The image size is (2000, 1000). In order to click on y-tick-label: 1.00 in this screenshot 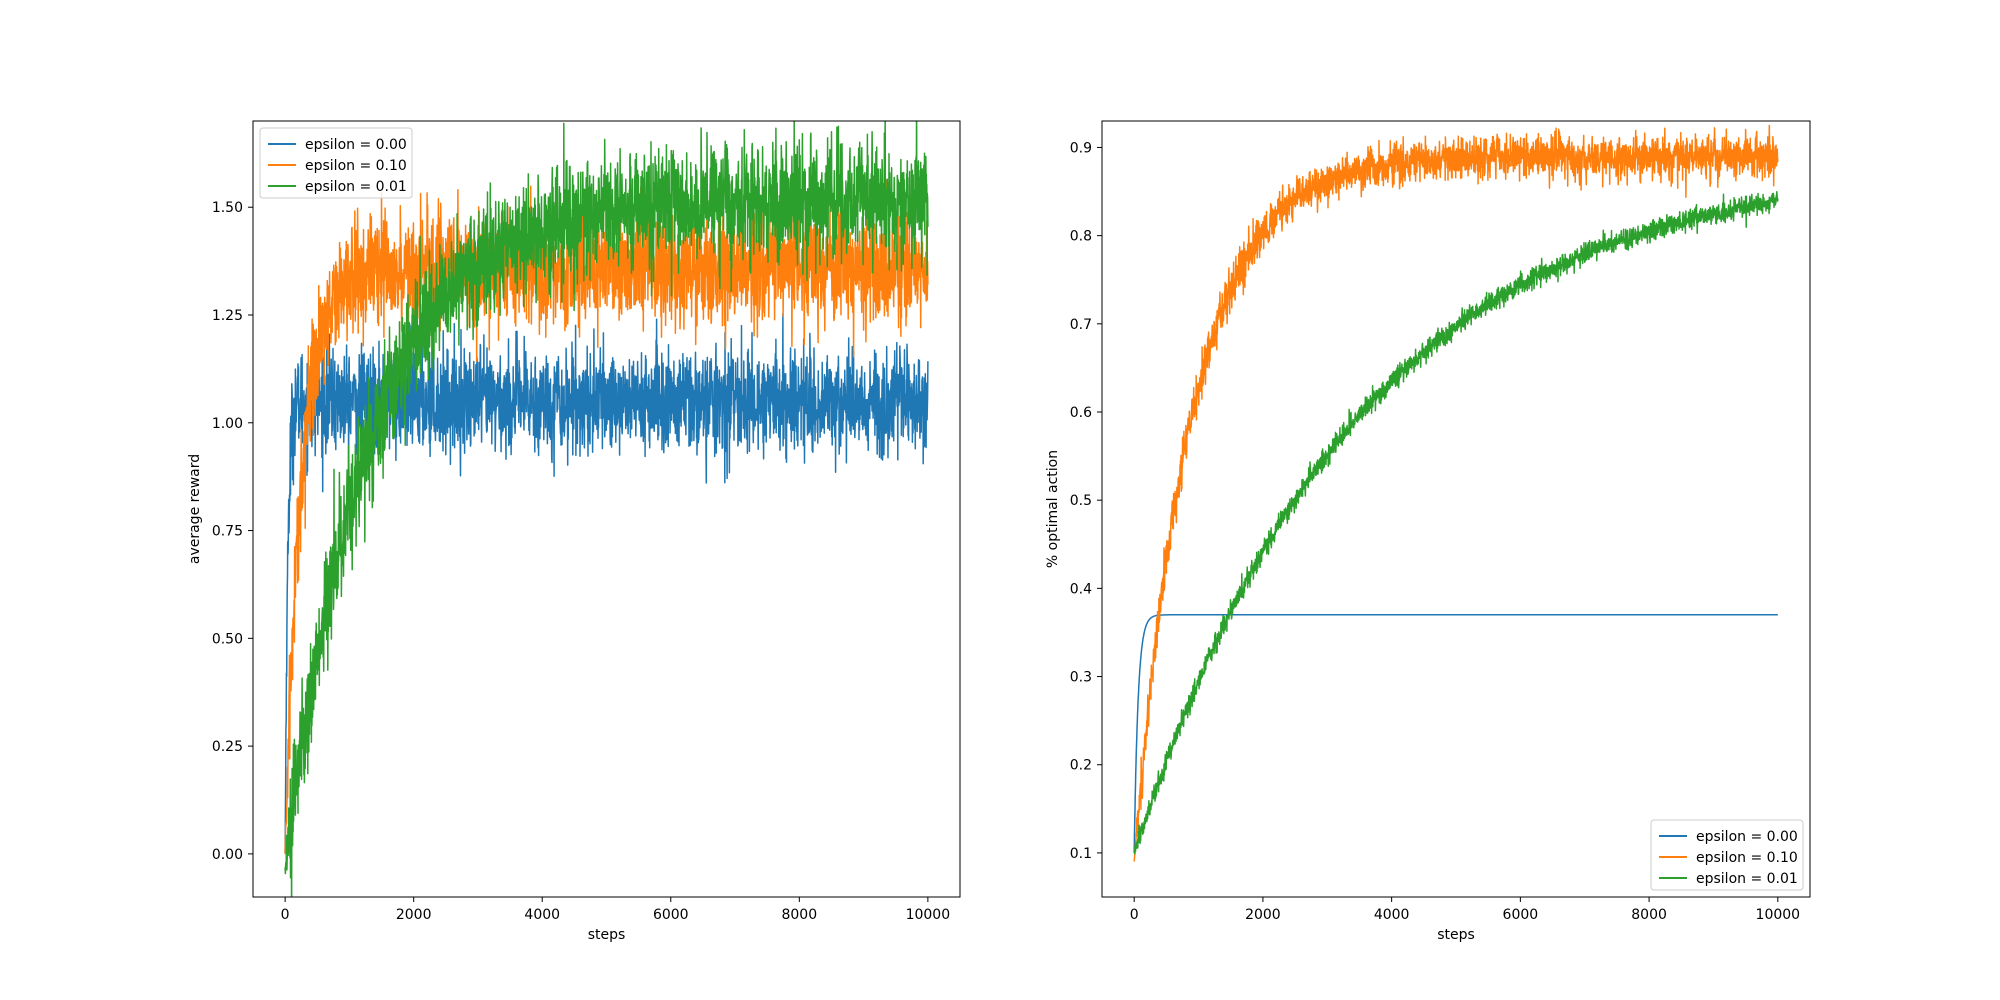, I will do `click(227, 424)`.